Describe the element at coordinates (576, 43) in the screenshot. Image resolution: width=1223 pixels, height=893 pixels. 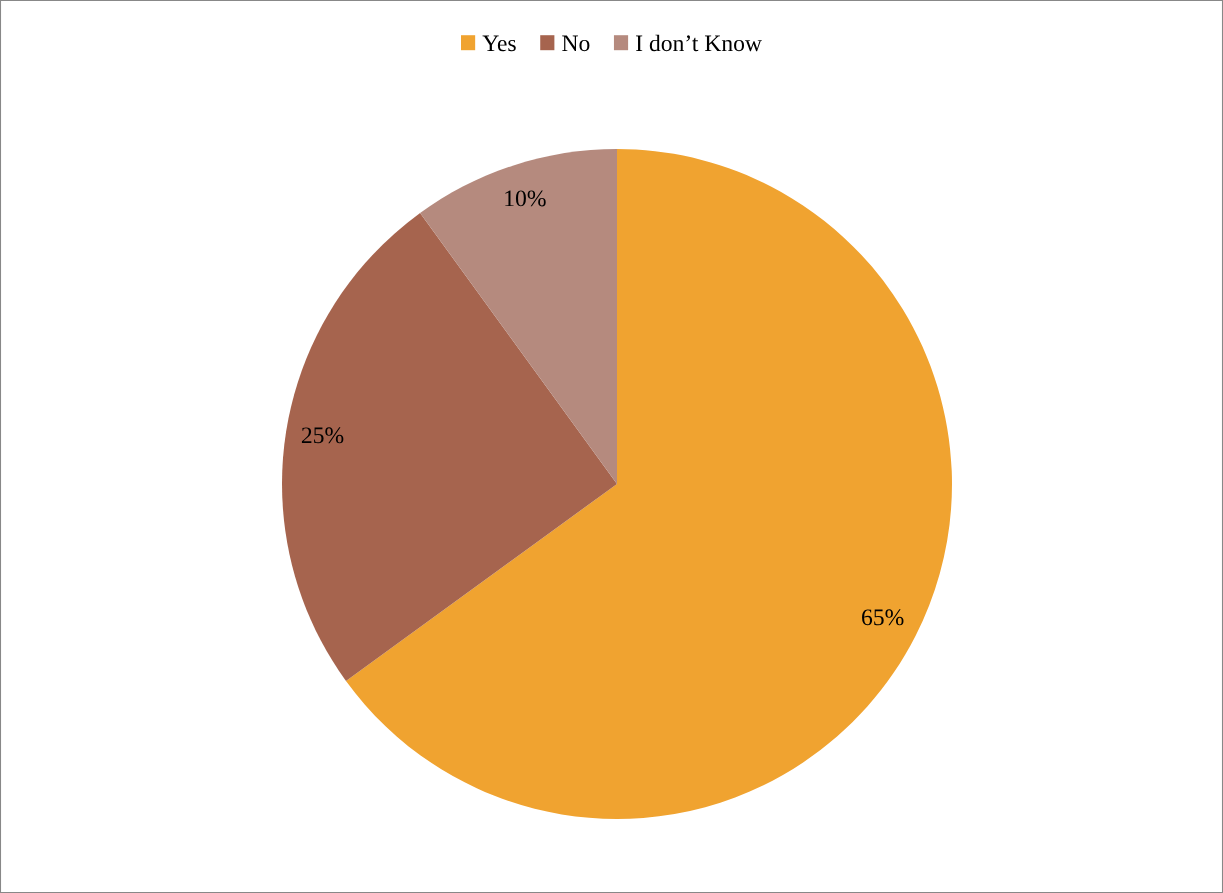
I see `legend-label: No` at that location.